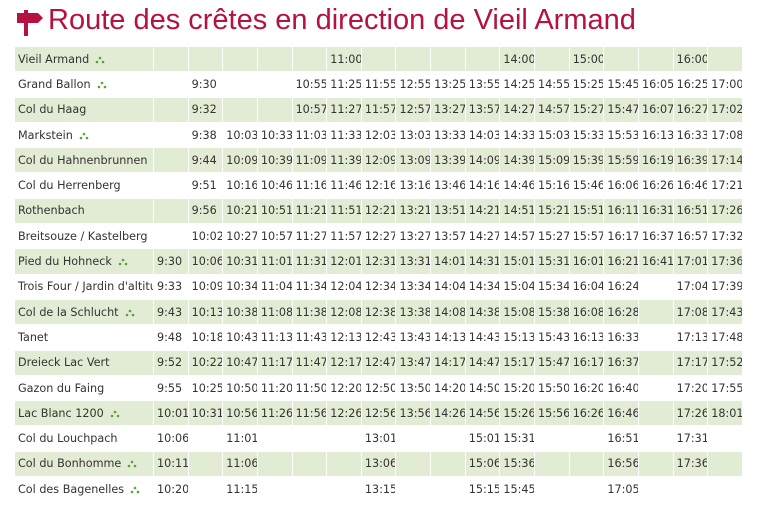 The image size is (759, 507). What do you see at coordinates (344, 362) in the screenshot?
I see `time-cell: 12:17` at bounding box center [344, 362].